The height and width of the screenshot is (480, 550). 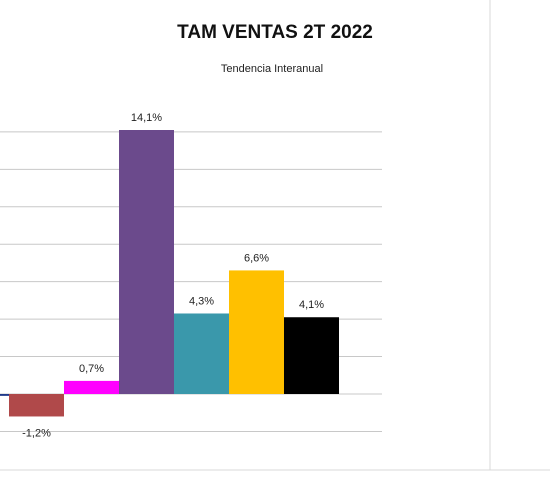 I want to click on chart-title: TAM VENTAS 2T 2022, so click(x=275, y=32).